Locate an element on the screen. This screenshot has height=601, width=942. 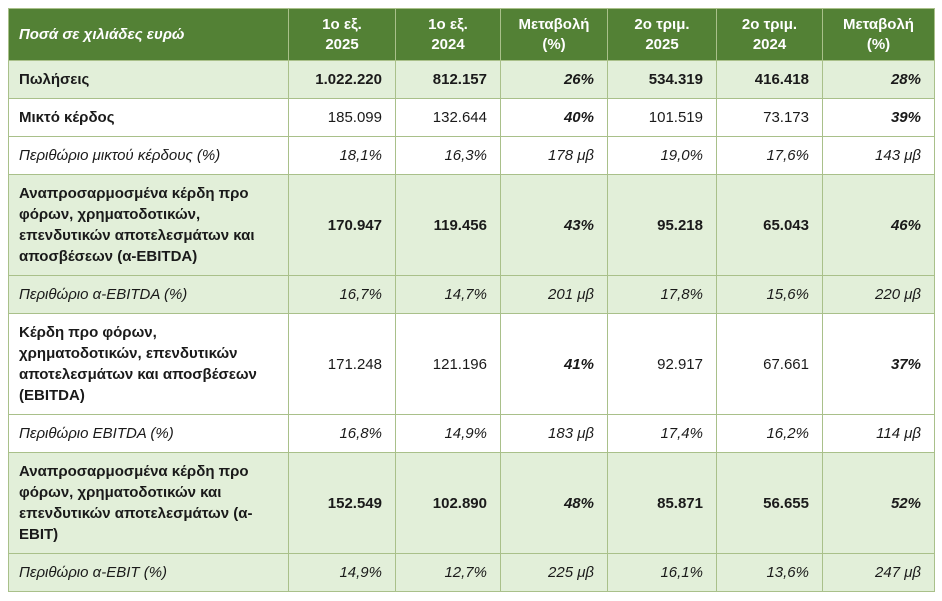
row-label: Μικτό κέρδος is located at coordinates (148, 117).